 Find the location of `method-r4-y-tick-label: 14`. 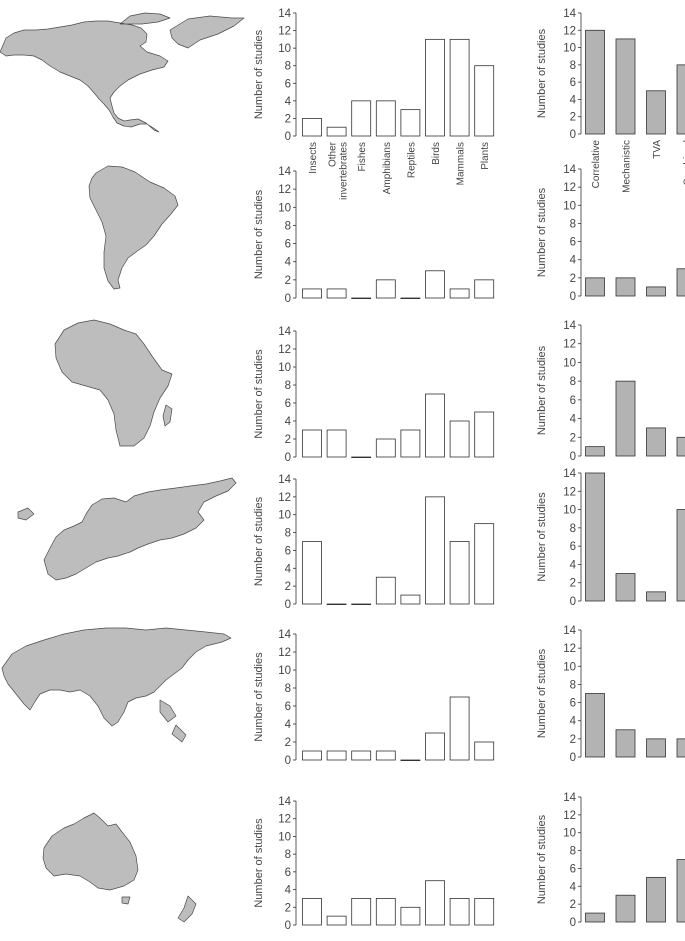

method-r4-y-tick-label: 14 is located at coordinates (569, 474).